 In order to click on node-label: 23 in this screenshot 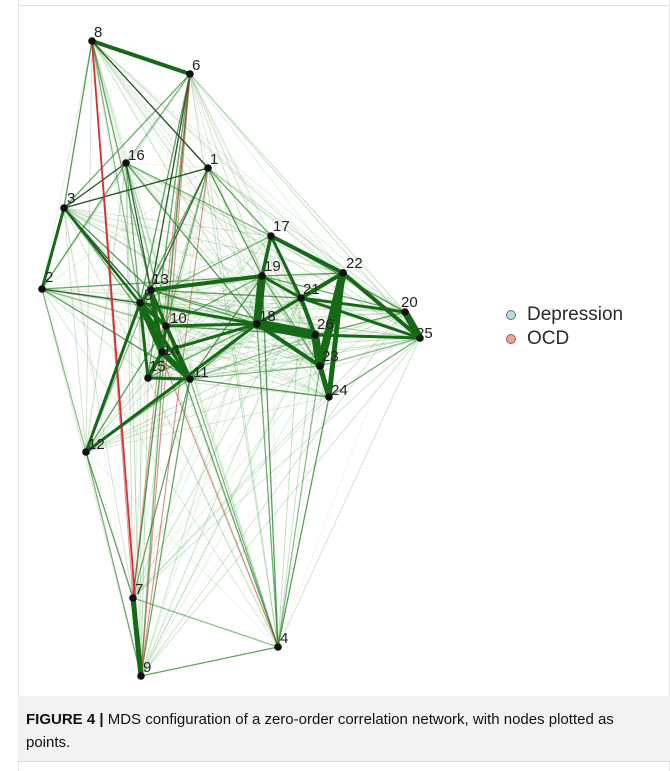, I will do `click(330, 356)`.